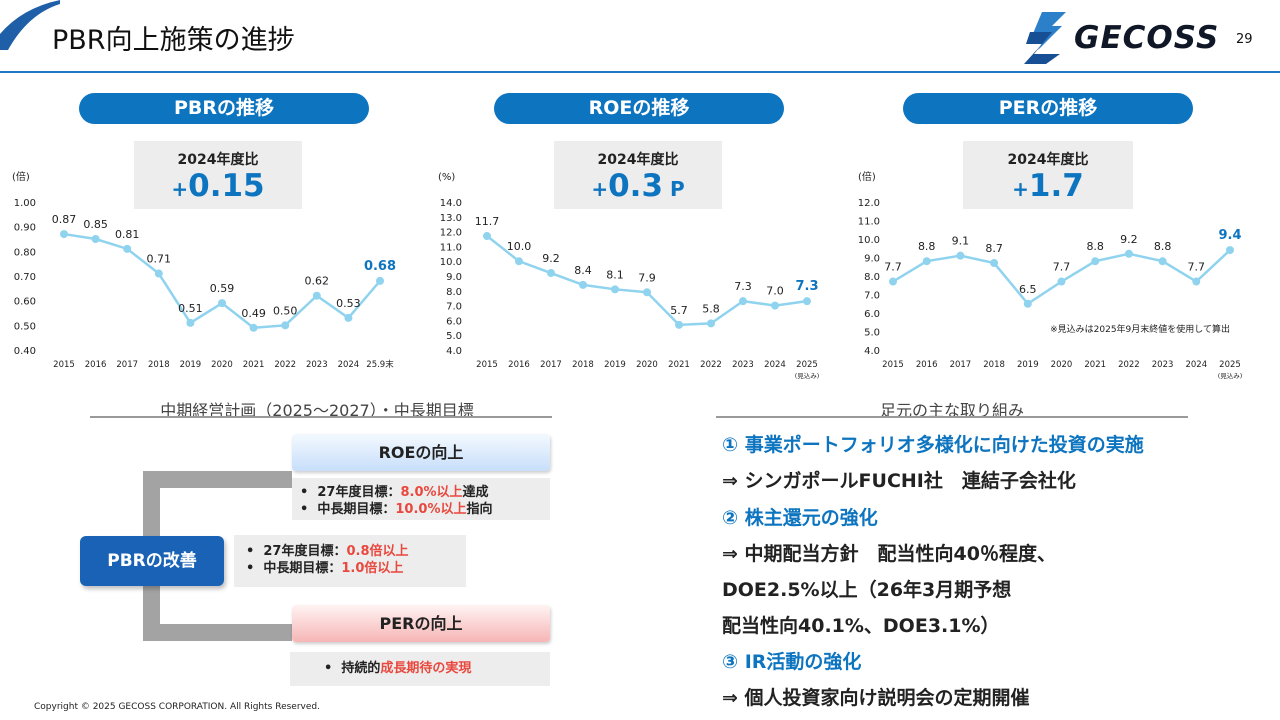 Image resolution: width=1280 pixels, height=720 pixels. What do you see at coordinates (372, 568) in the screenshot?
I see `pbr-goal-value: 1.0倍以上` at bounding box center [372, 568].